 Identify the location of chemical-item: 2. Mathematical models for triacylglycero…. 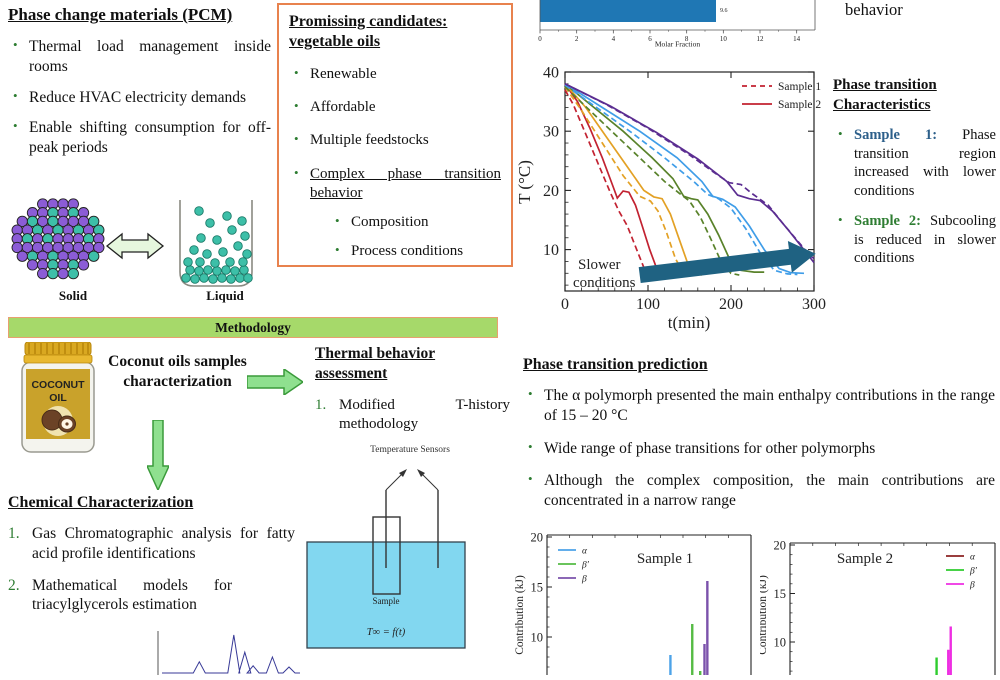
(120, 595).